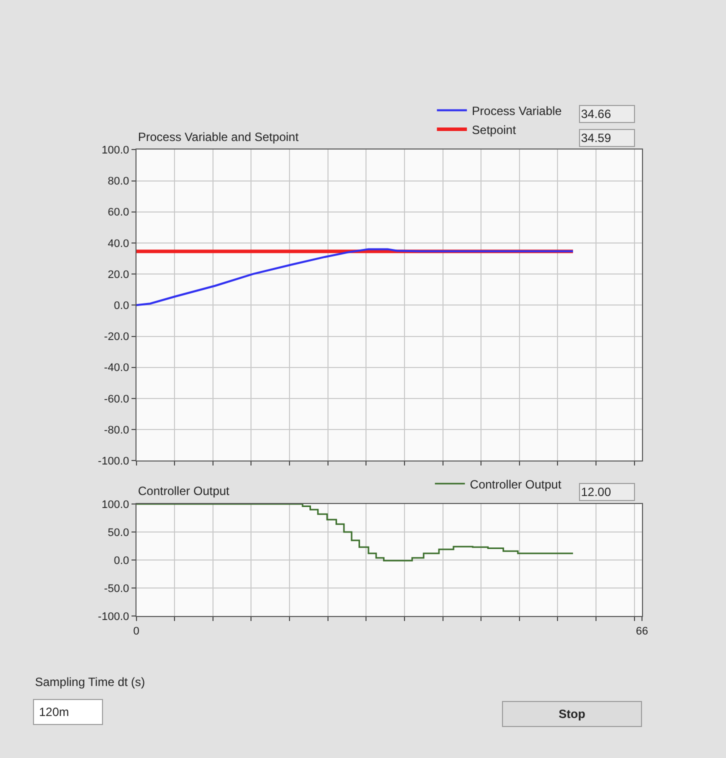  I want to click on text: 34.66, so click(596, 114).